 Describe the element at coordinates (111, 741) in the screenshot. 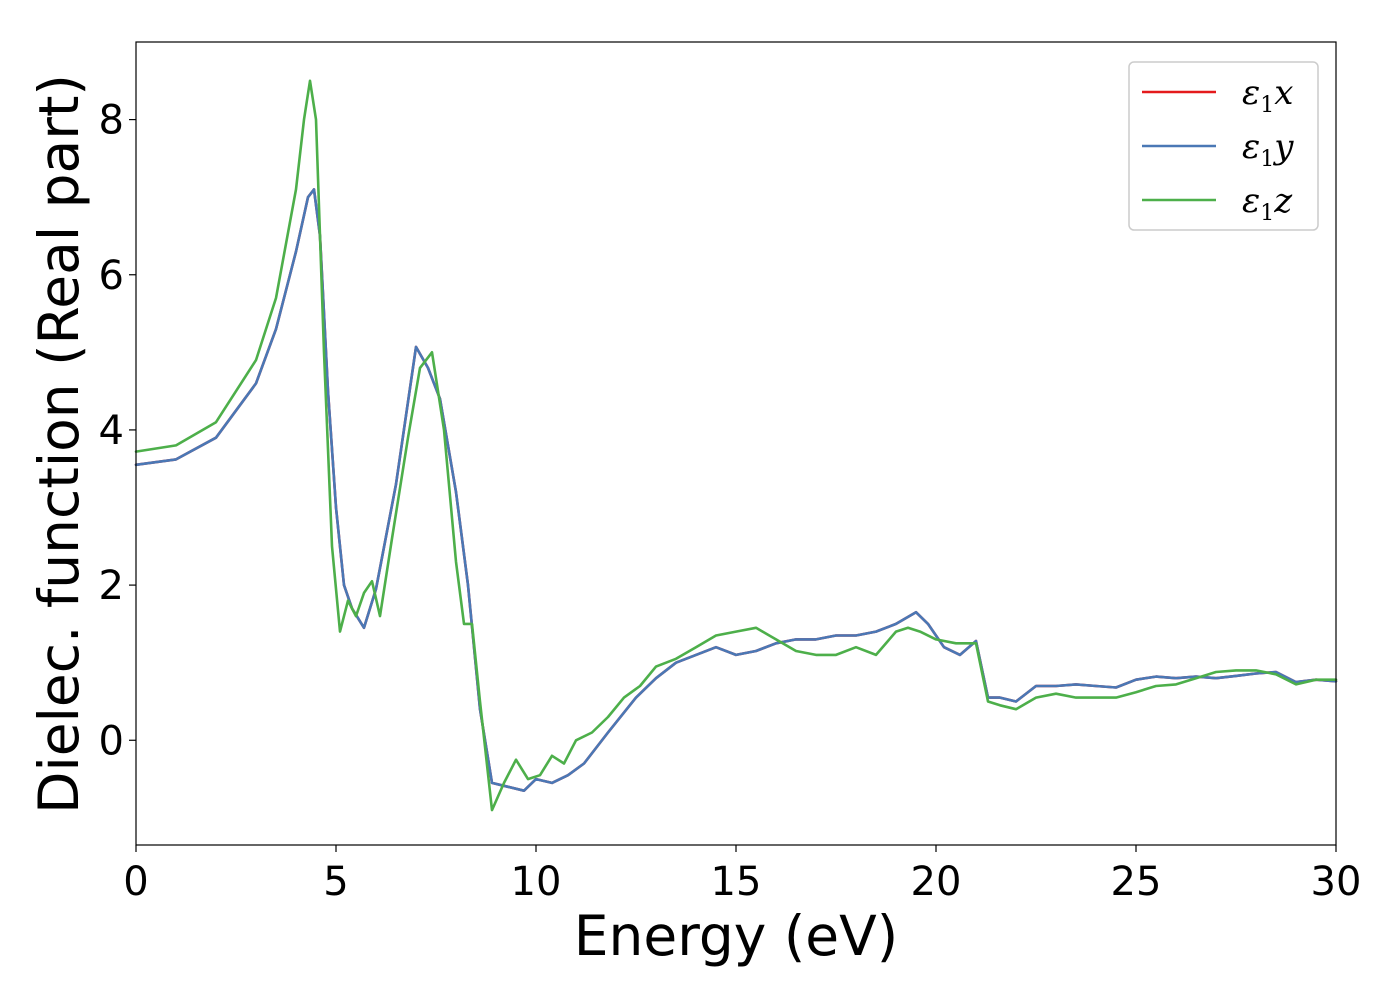

I see `y-tick-label: 0` at that location.